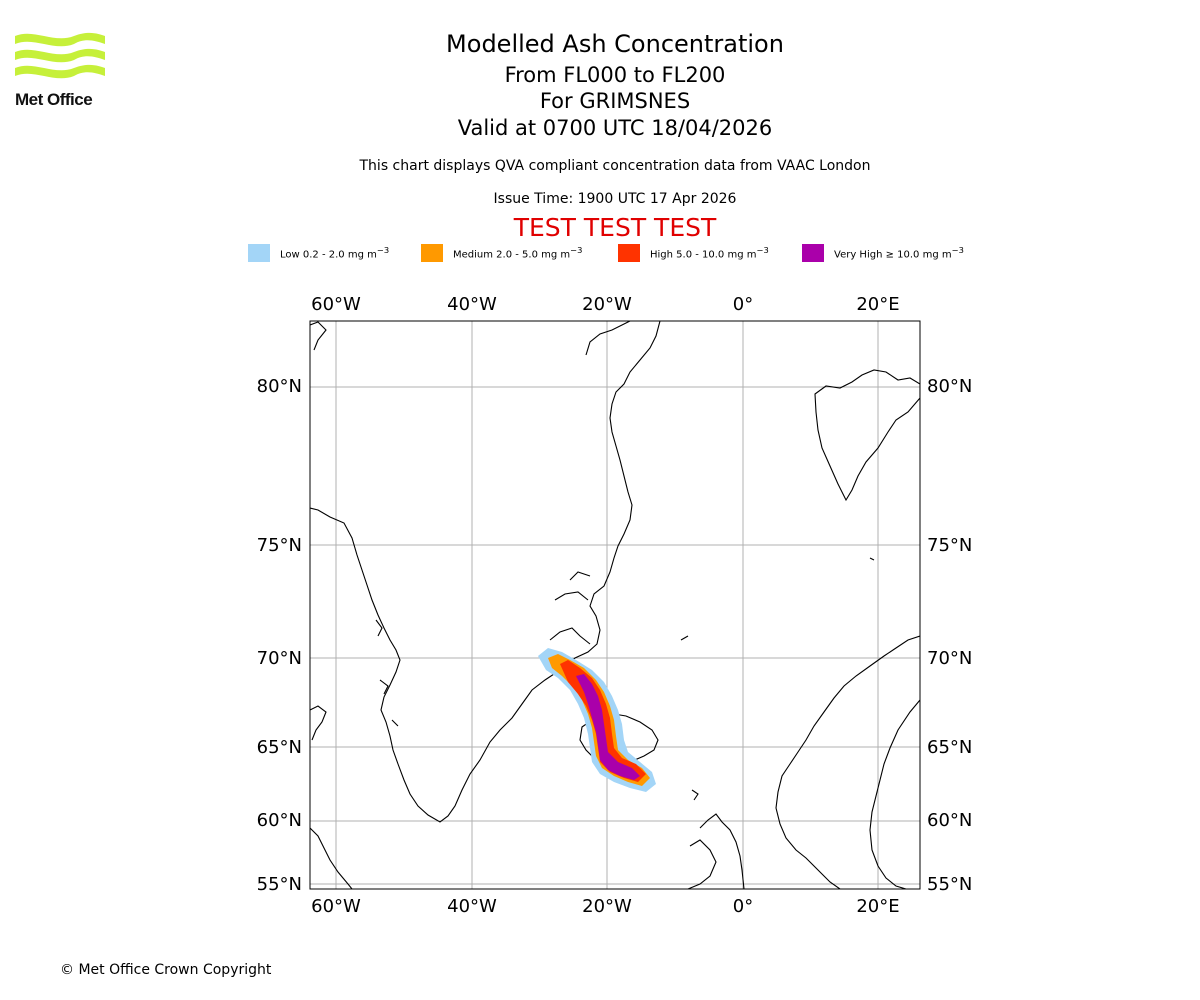  What do you see at coordinates (743, 304) in the screenshot?
I see `lon-label-top: 0°` at bounding box center [743, 304].